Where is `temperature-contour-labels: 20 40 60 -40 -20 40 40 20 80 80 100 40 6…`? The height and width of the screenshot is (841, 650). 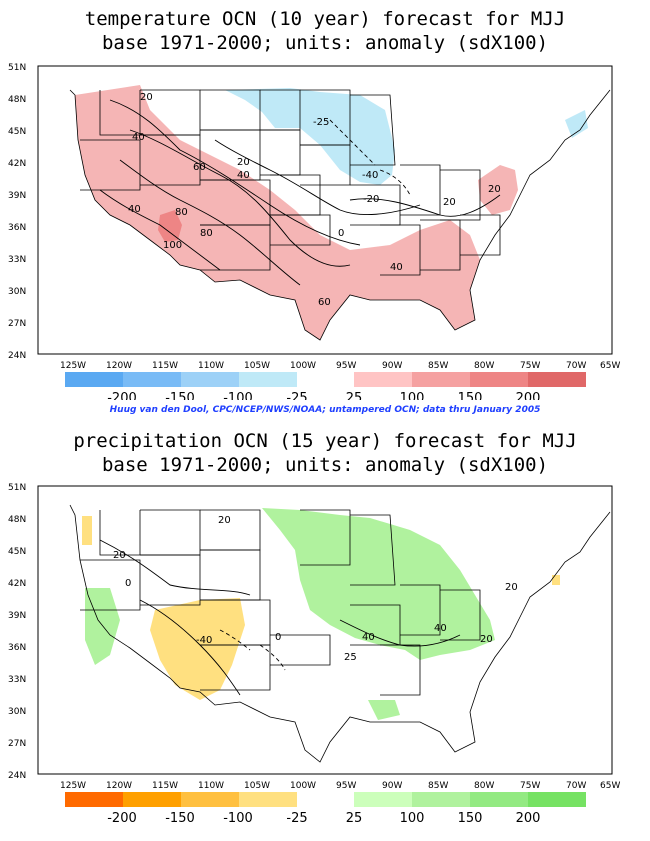
temperature-contour-labels: 20 40 60 -40 -20 40 40 20 80 80 100 40 6… is located at coordinates (314, 200).